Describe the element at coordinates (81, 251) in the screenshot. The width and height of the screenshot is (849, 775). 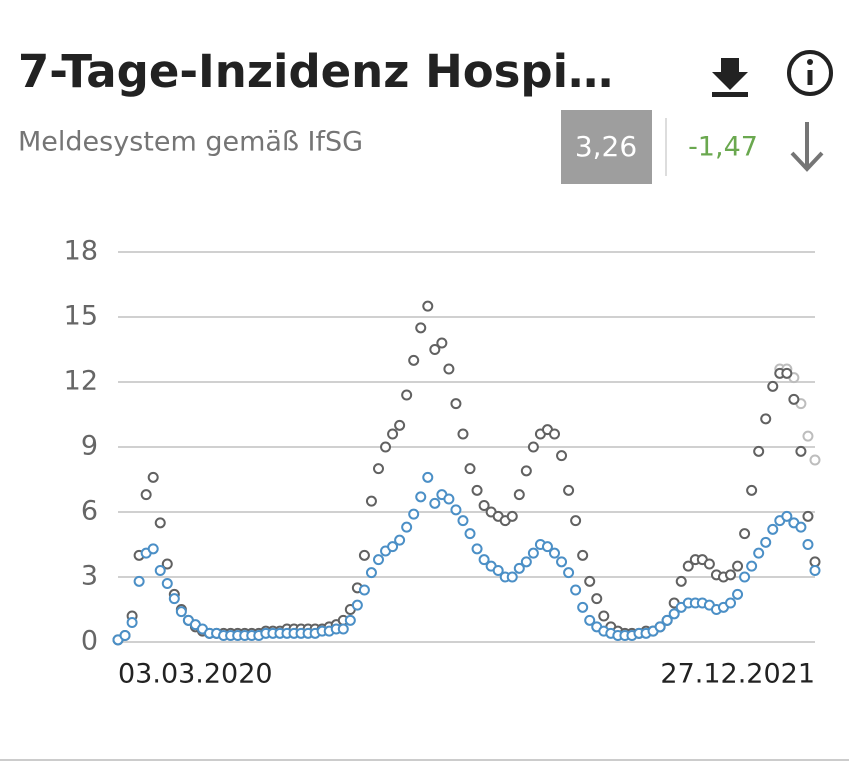
I see `y-tick-label: 18` at that location.